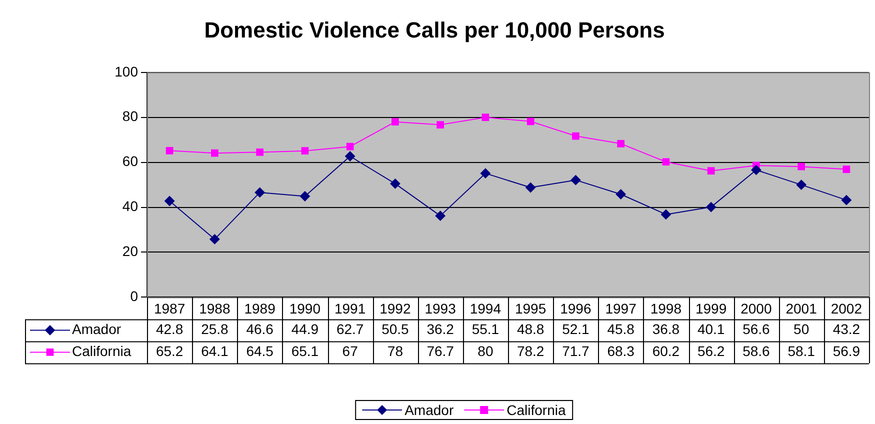  I want to click on data-label: 52.1, so click(576, 329).